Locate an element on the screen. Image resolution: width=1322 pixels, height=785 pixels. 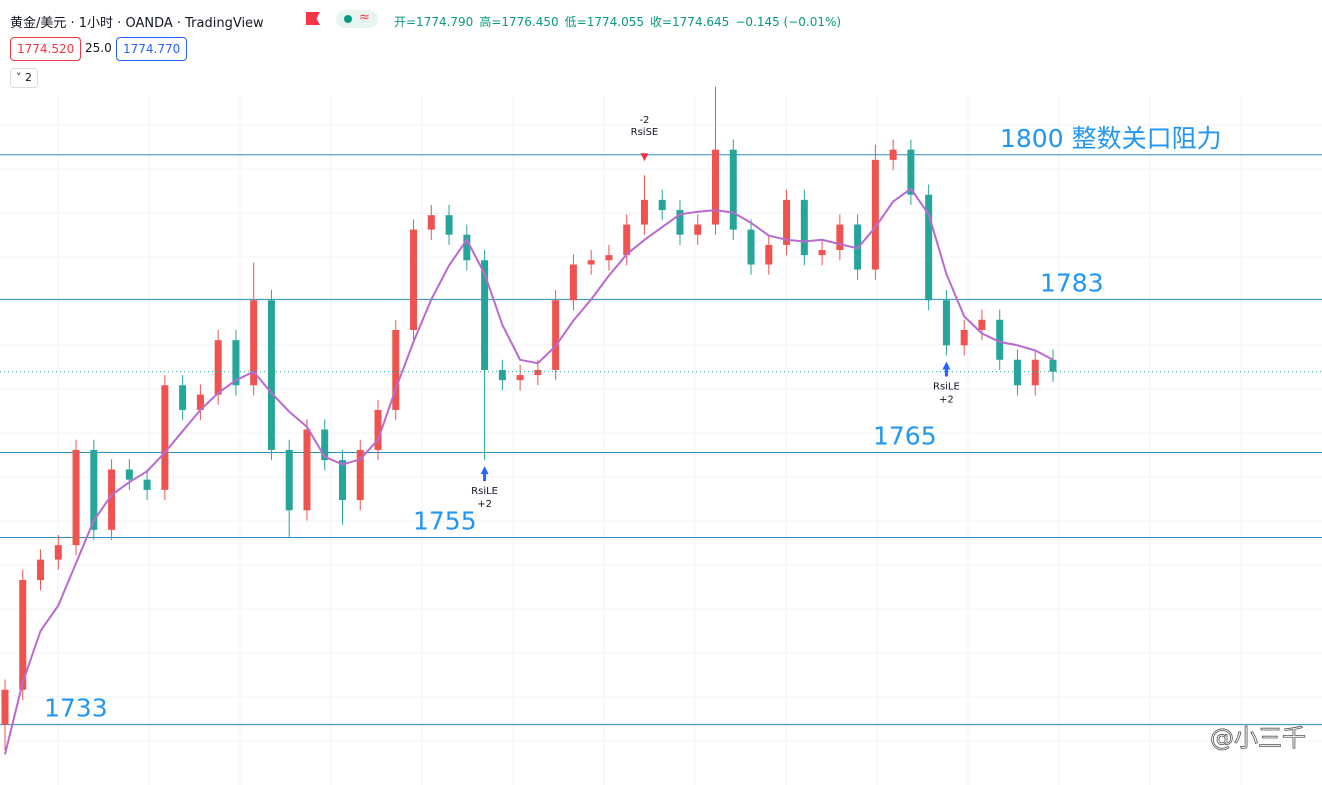
spread: 25.0 is located at coordinates (98, 48).